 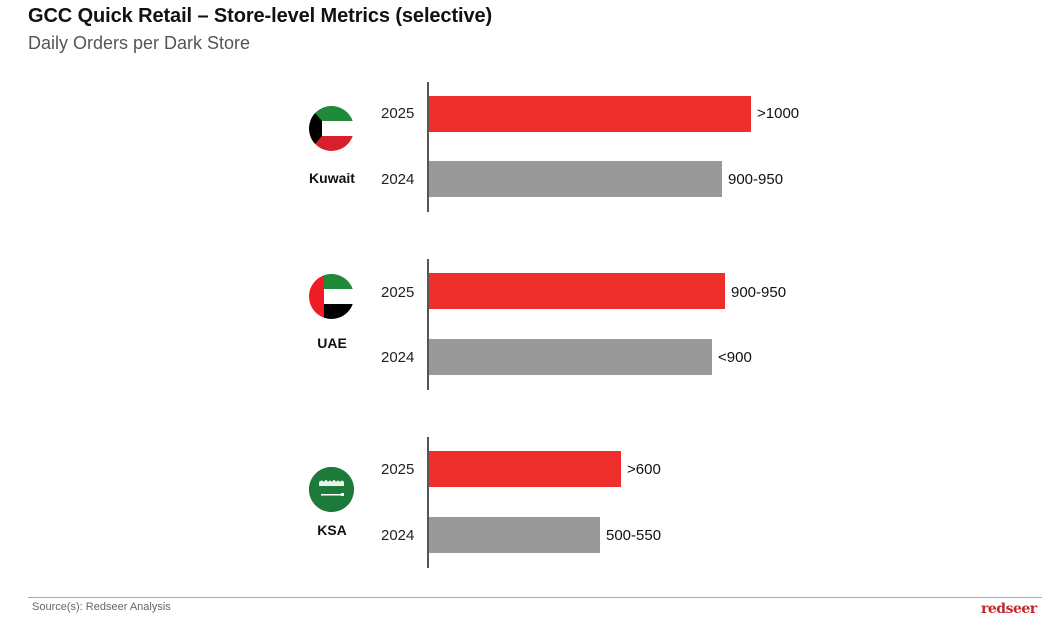 I want to click on bar-kuwait-2025, so click(x=590, y=114).